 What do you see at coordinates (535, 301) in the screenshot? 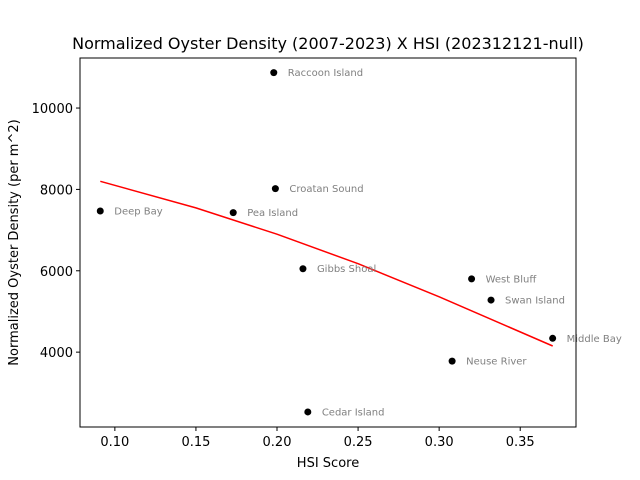
I see `point-label: Swan Island` at bounding box center [535, 301].